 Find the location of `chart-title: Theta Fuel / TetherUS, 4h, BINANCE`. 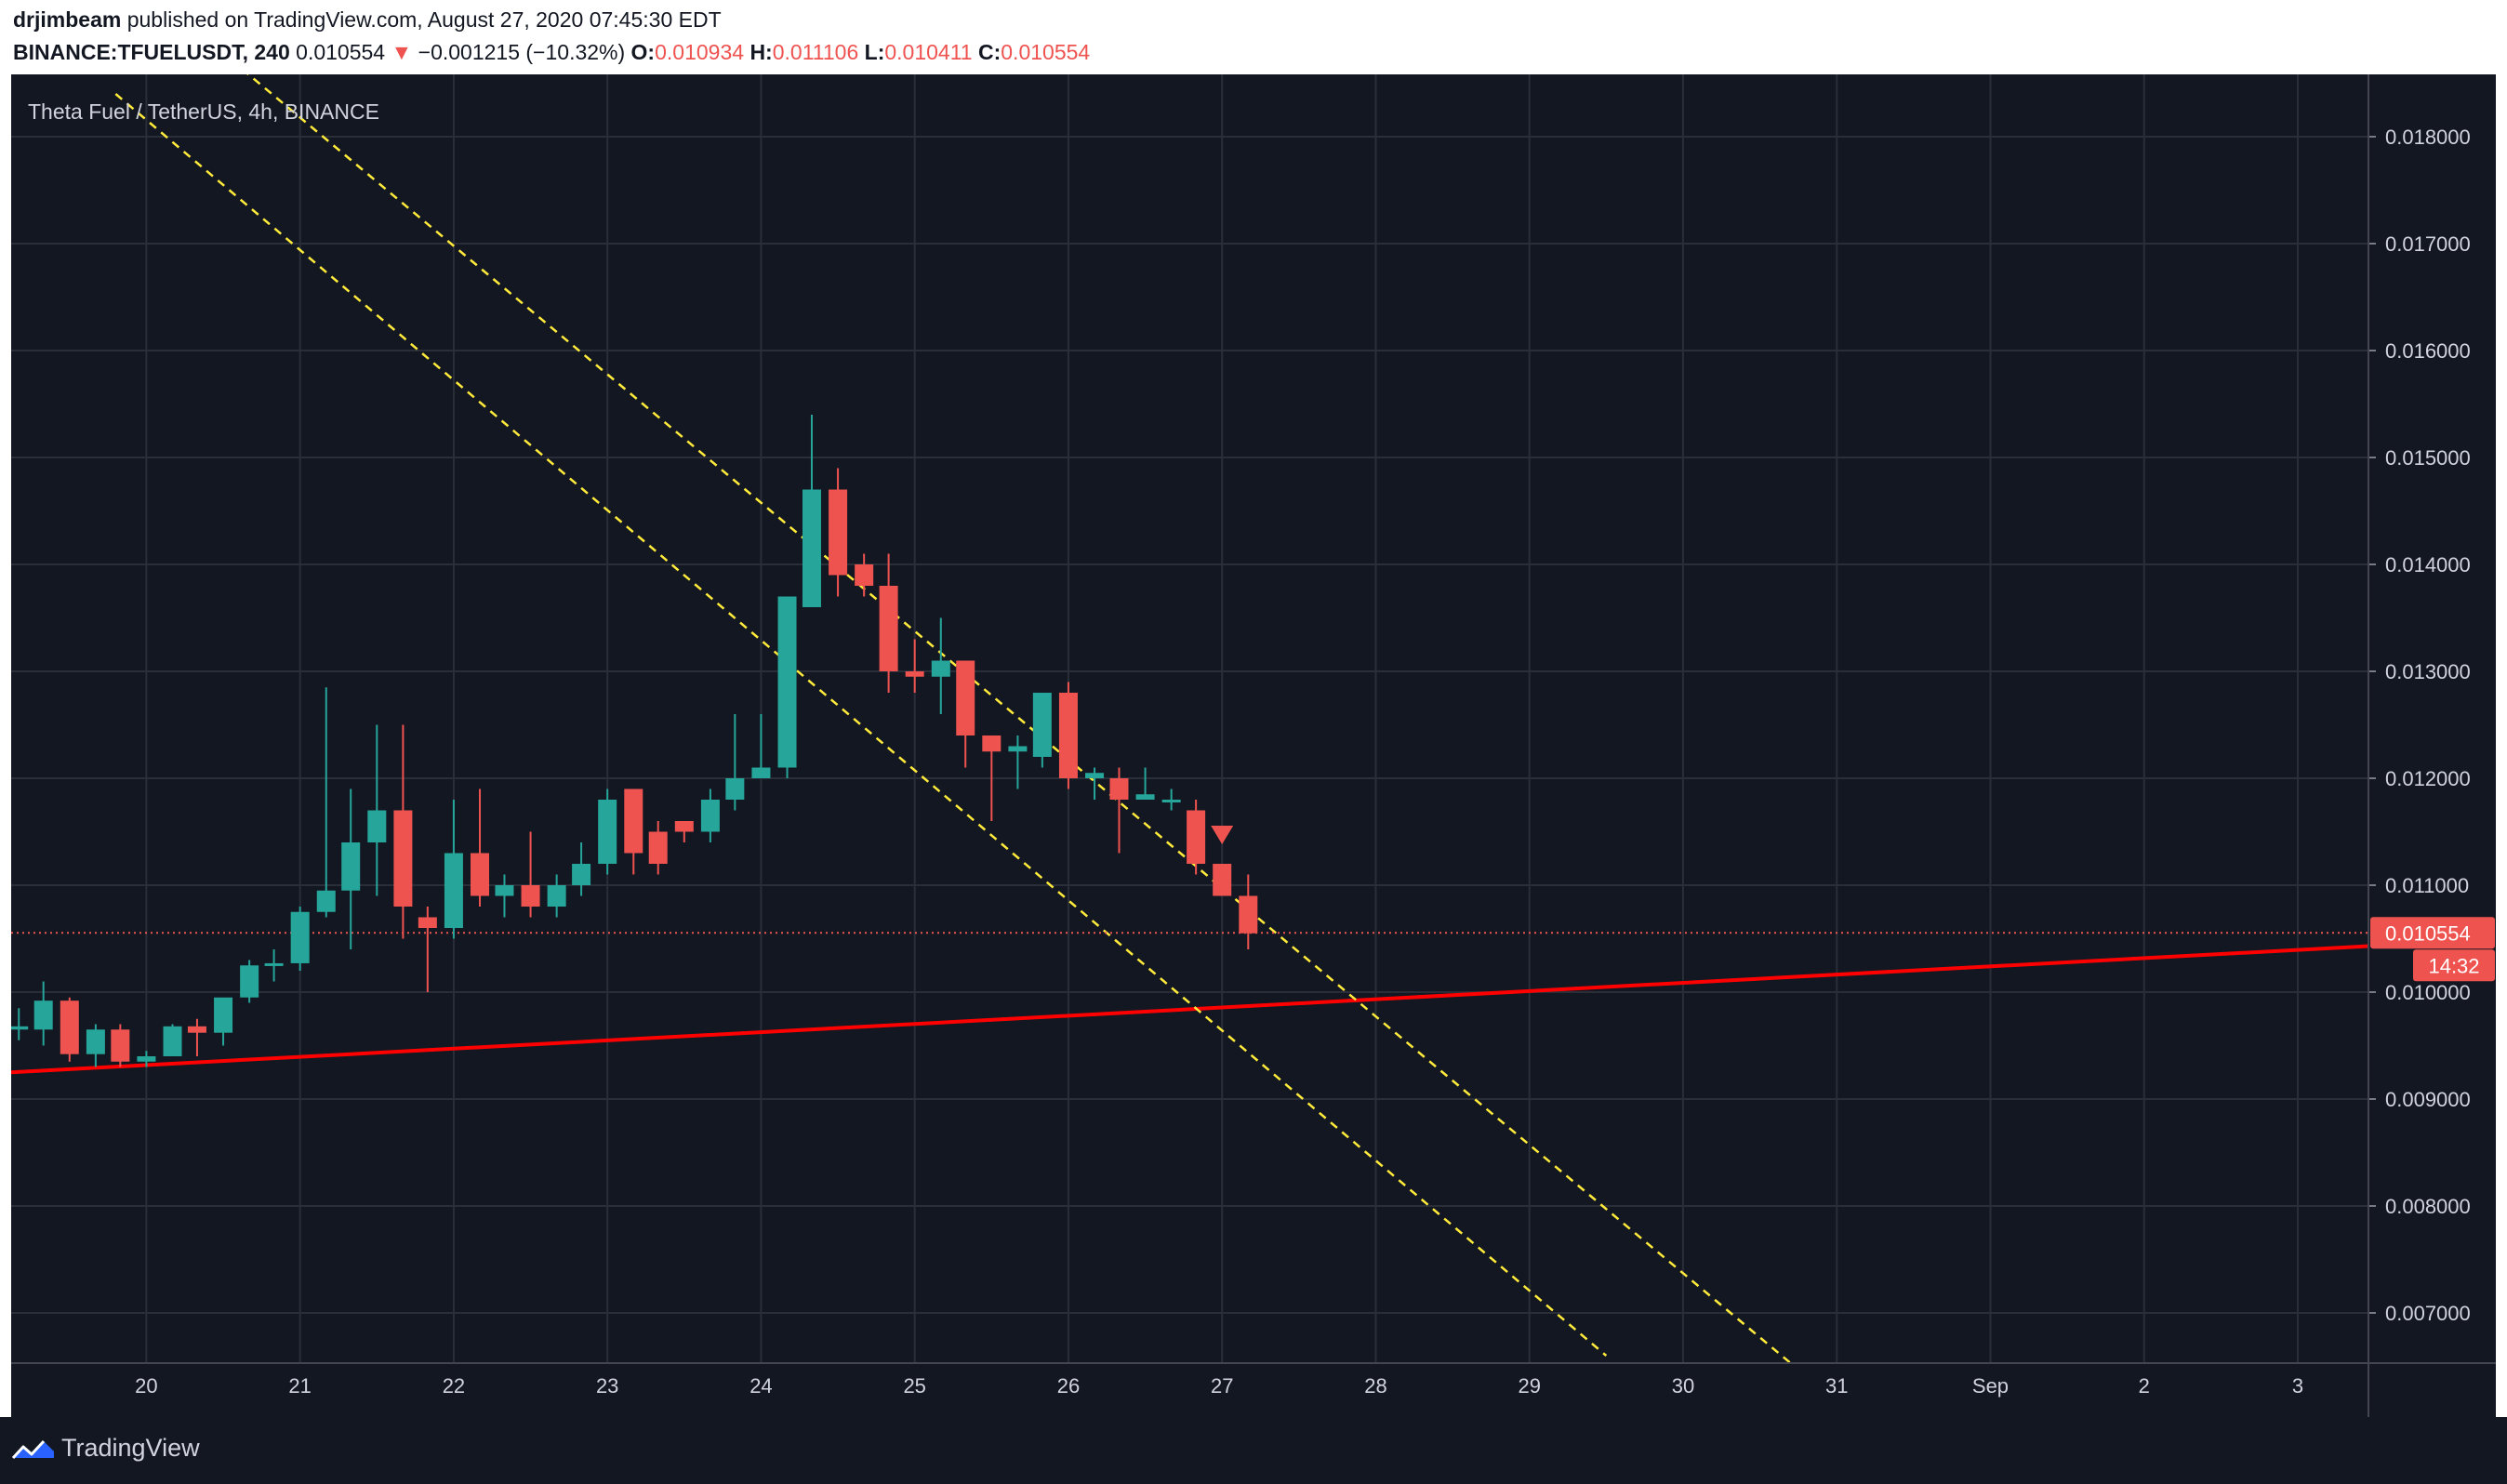

chart-title: Theta Fuel / TetherUS, 4h, BINANCE is located at coordinates (203, 111).